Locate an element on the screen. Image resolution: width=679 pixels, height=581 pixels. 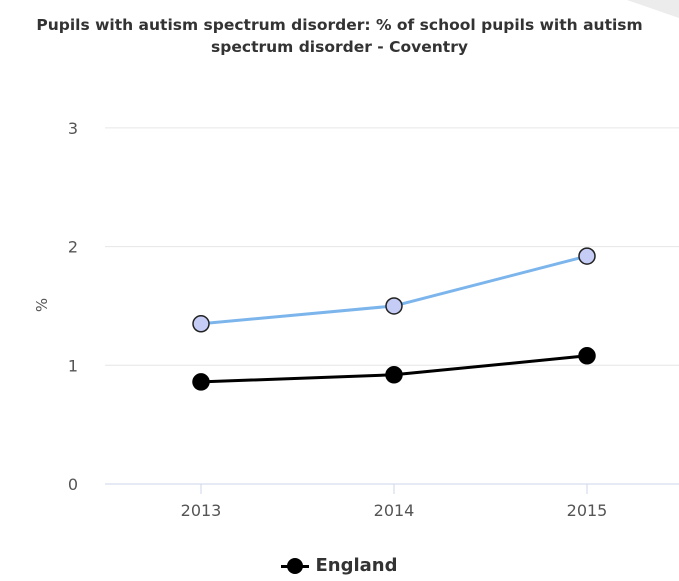
x-tick-label: 2013 is located at coordinates (201, 510).